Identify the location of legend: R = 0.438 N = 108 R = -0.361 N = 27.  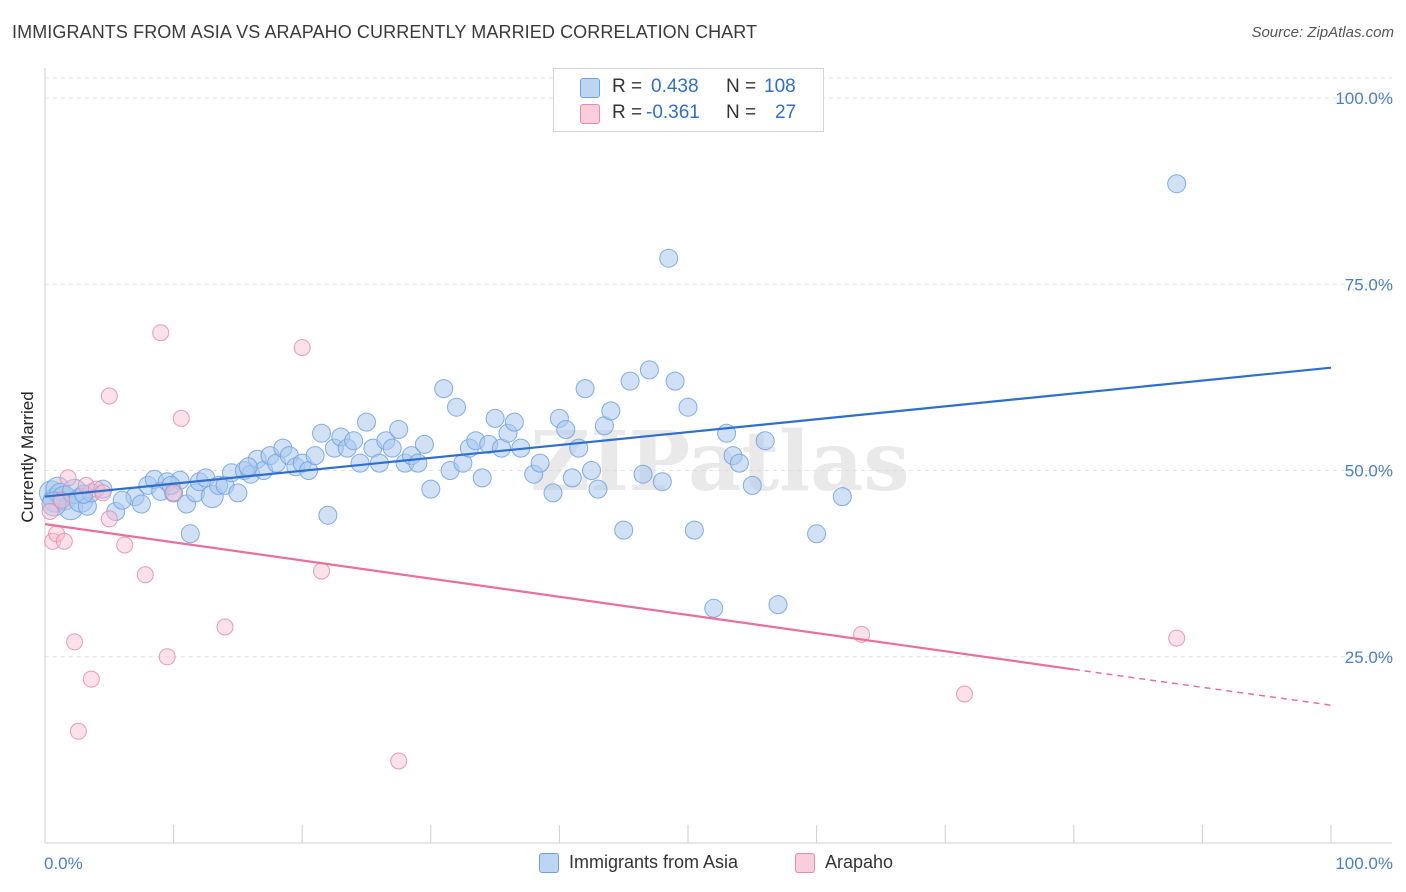
(688, 100).